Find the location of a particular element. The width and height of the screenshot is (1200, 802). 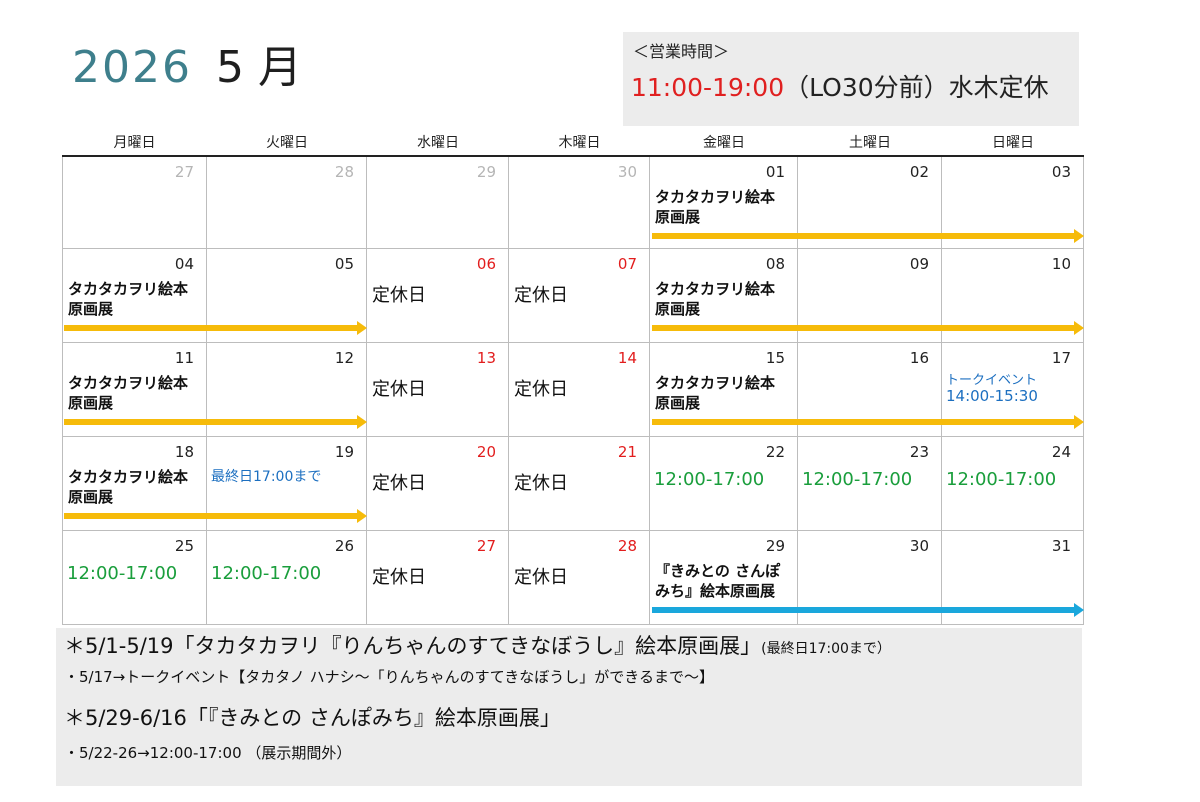

day-cell: 20 定休日 is located at coordinates (438, 484).